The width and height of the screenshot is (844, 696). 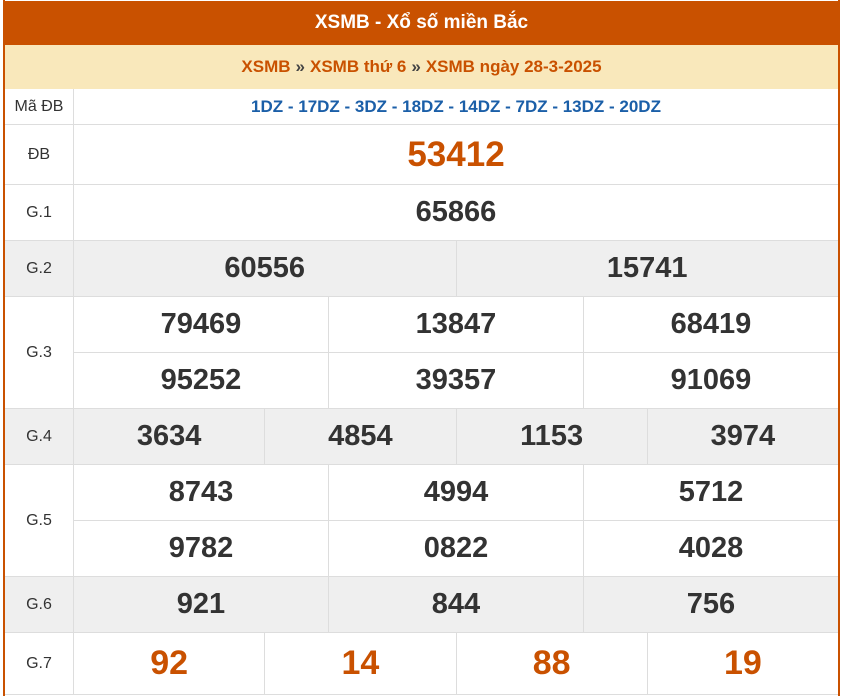 What do you see at coordinates (169, 436) in the screenshot?
I see `prize-number: 3634` at bounding box center [169, 436].